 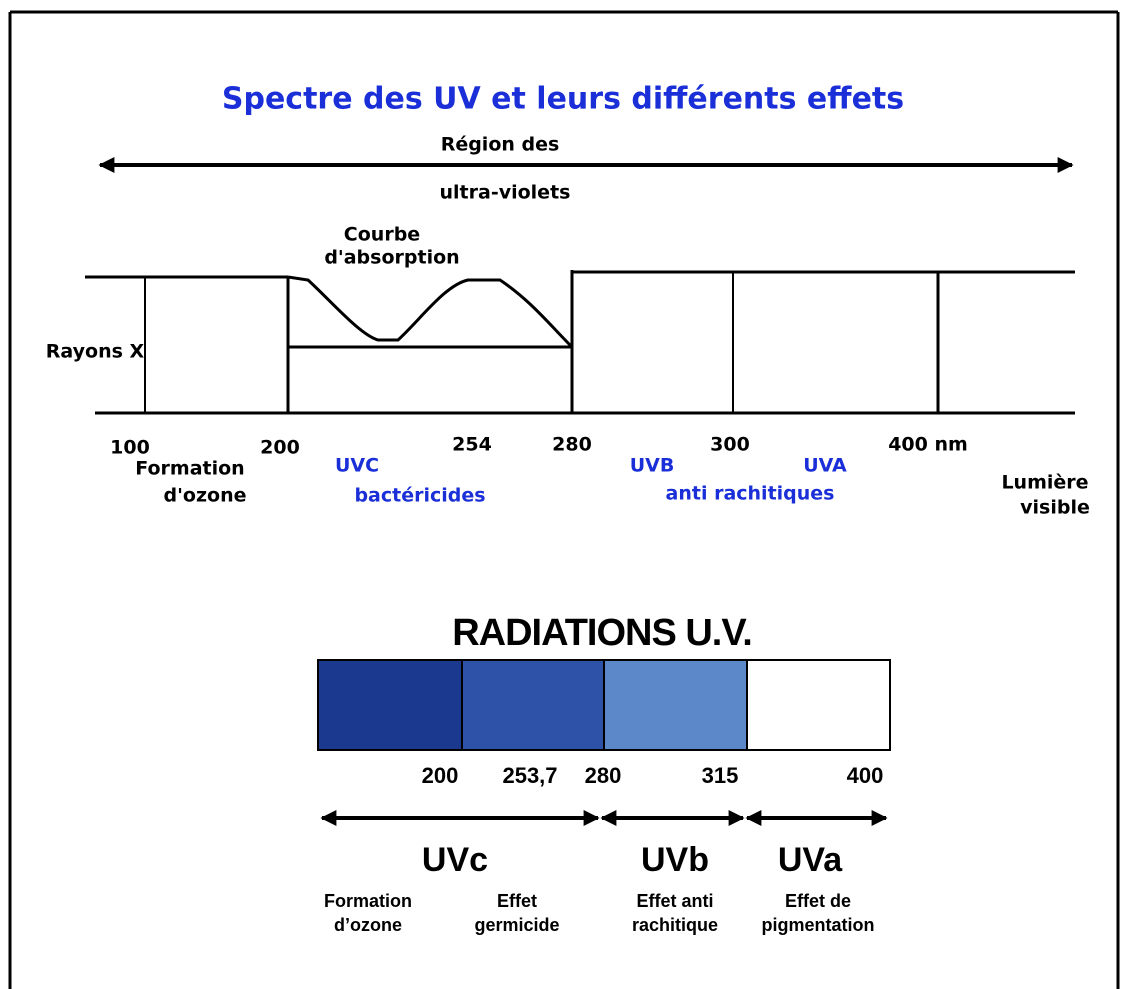 What do you see at coordinates (730, 445) in the screenshot?
I see `scale-label: 300` at bounding box center [730, 445].